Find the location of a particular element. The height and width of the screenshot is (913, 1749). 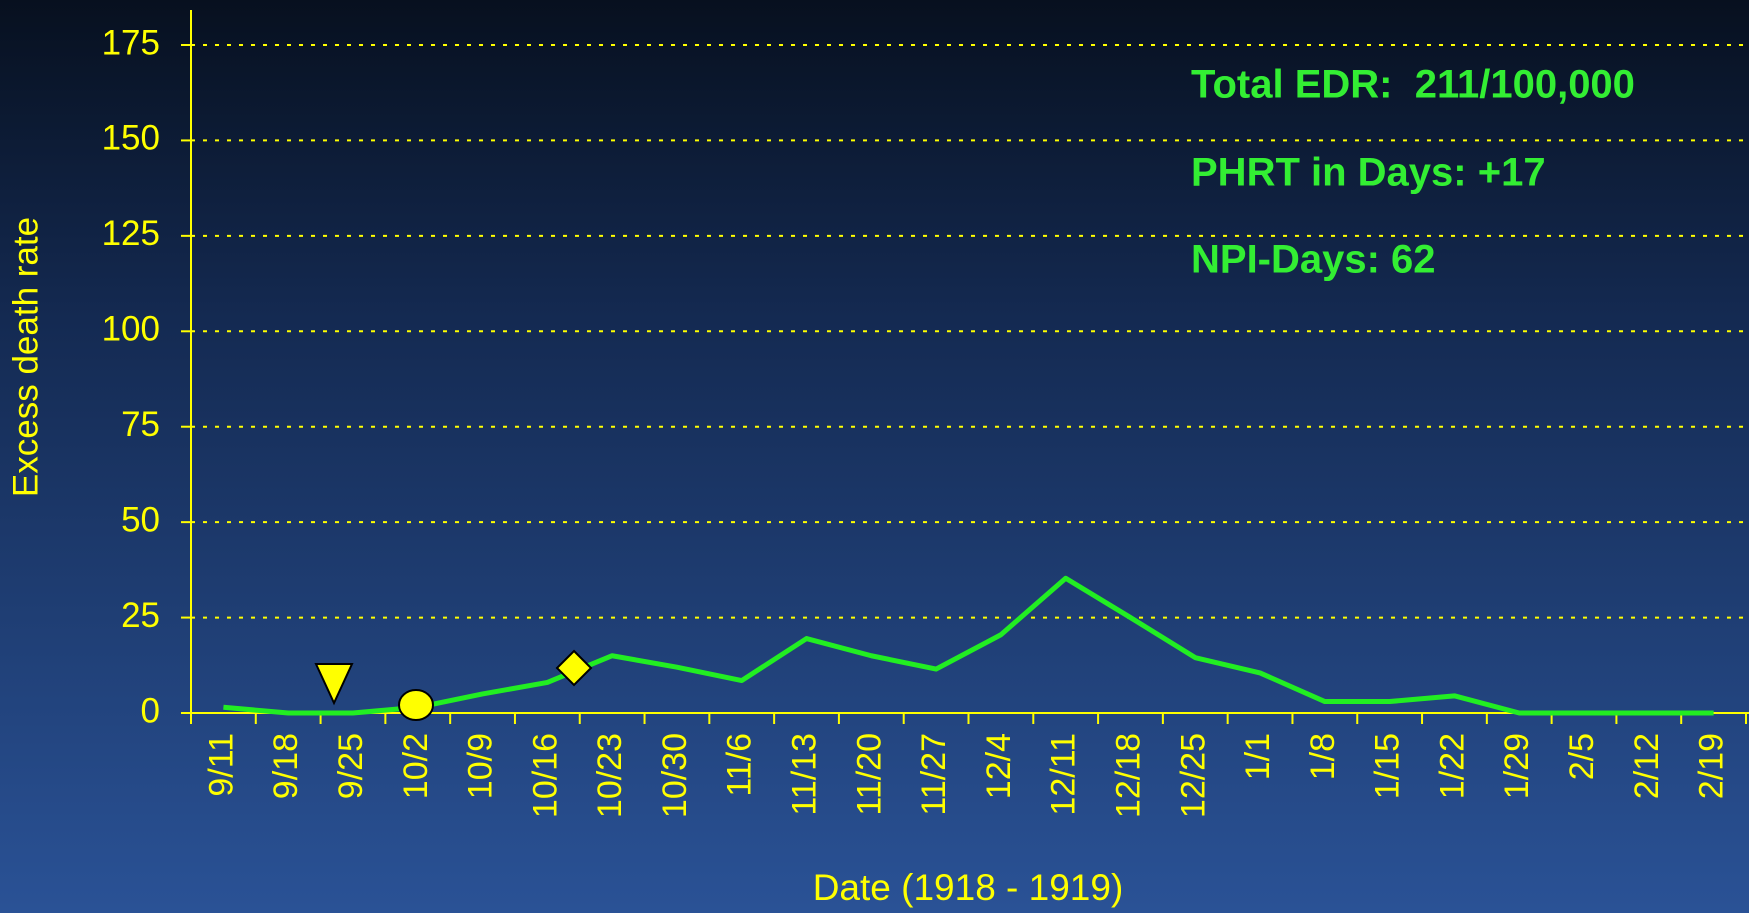

x-tick-label: 9/18 is located at coordinates (286, 766).